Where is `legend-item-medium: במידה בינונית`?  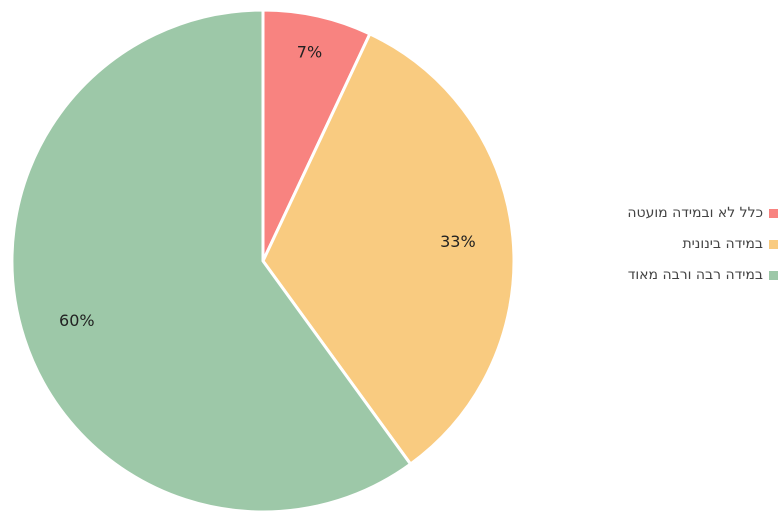 legend-item-medium: במידה בינונית is located at coordinates (702, 244).